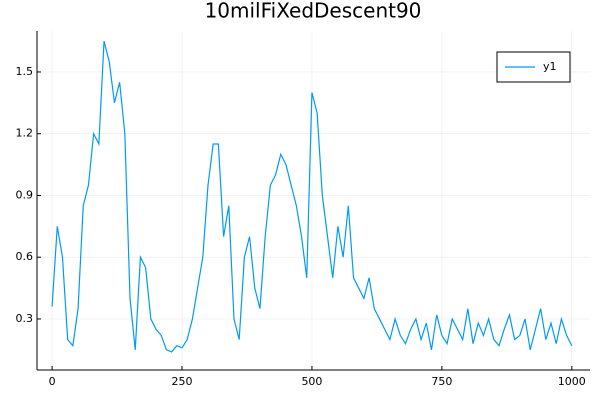 The width and height of the screenshot is (600, 404). Describe the element at coordinates (550, 66) in the screenshot. I see `legend-label: y1` at that location.